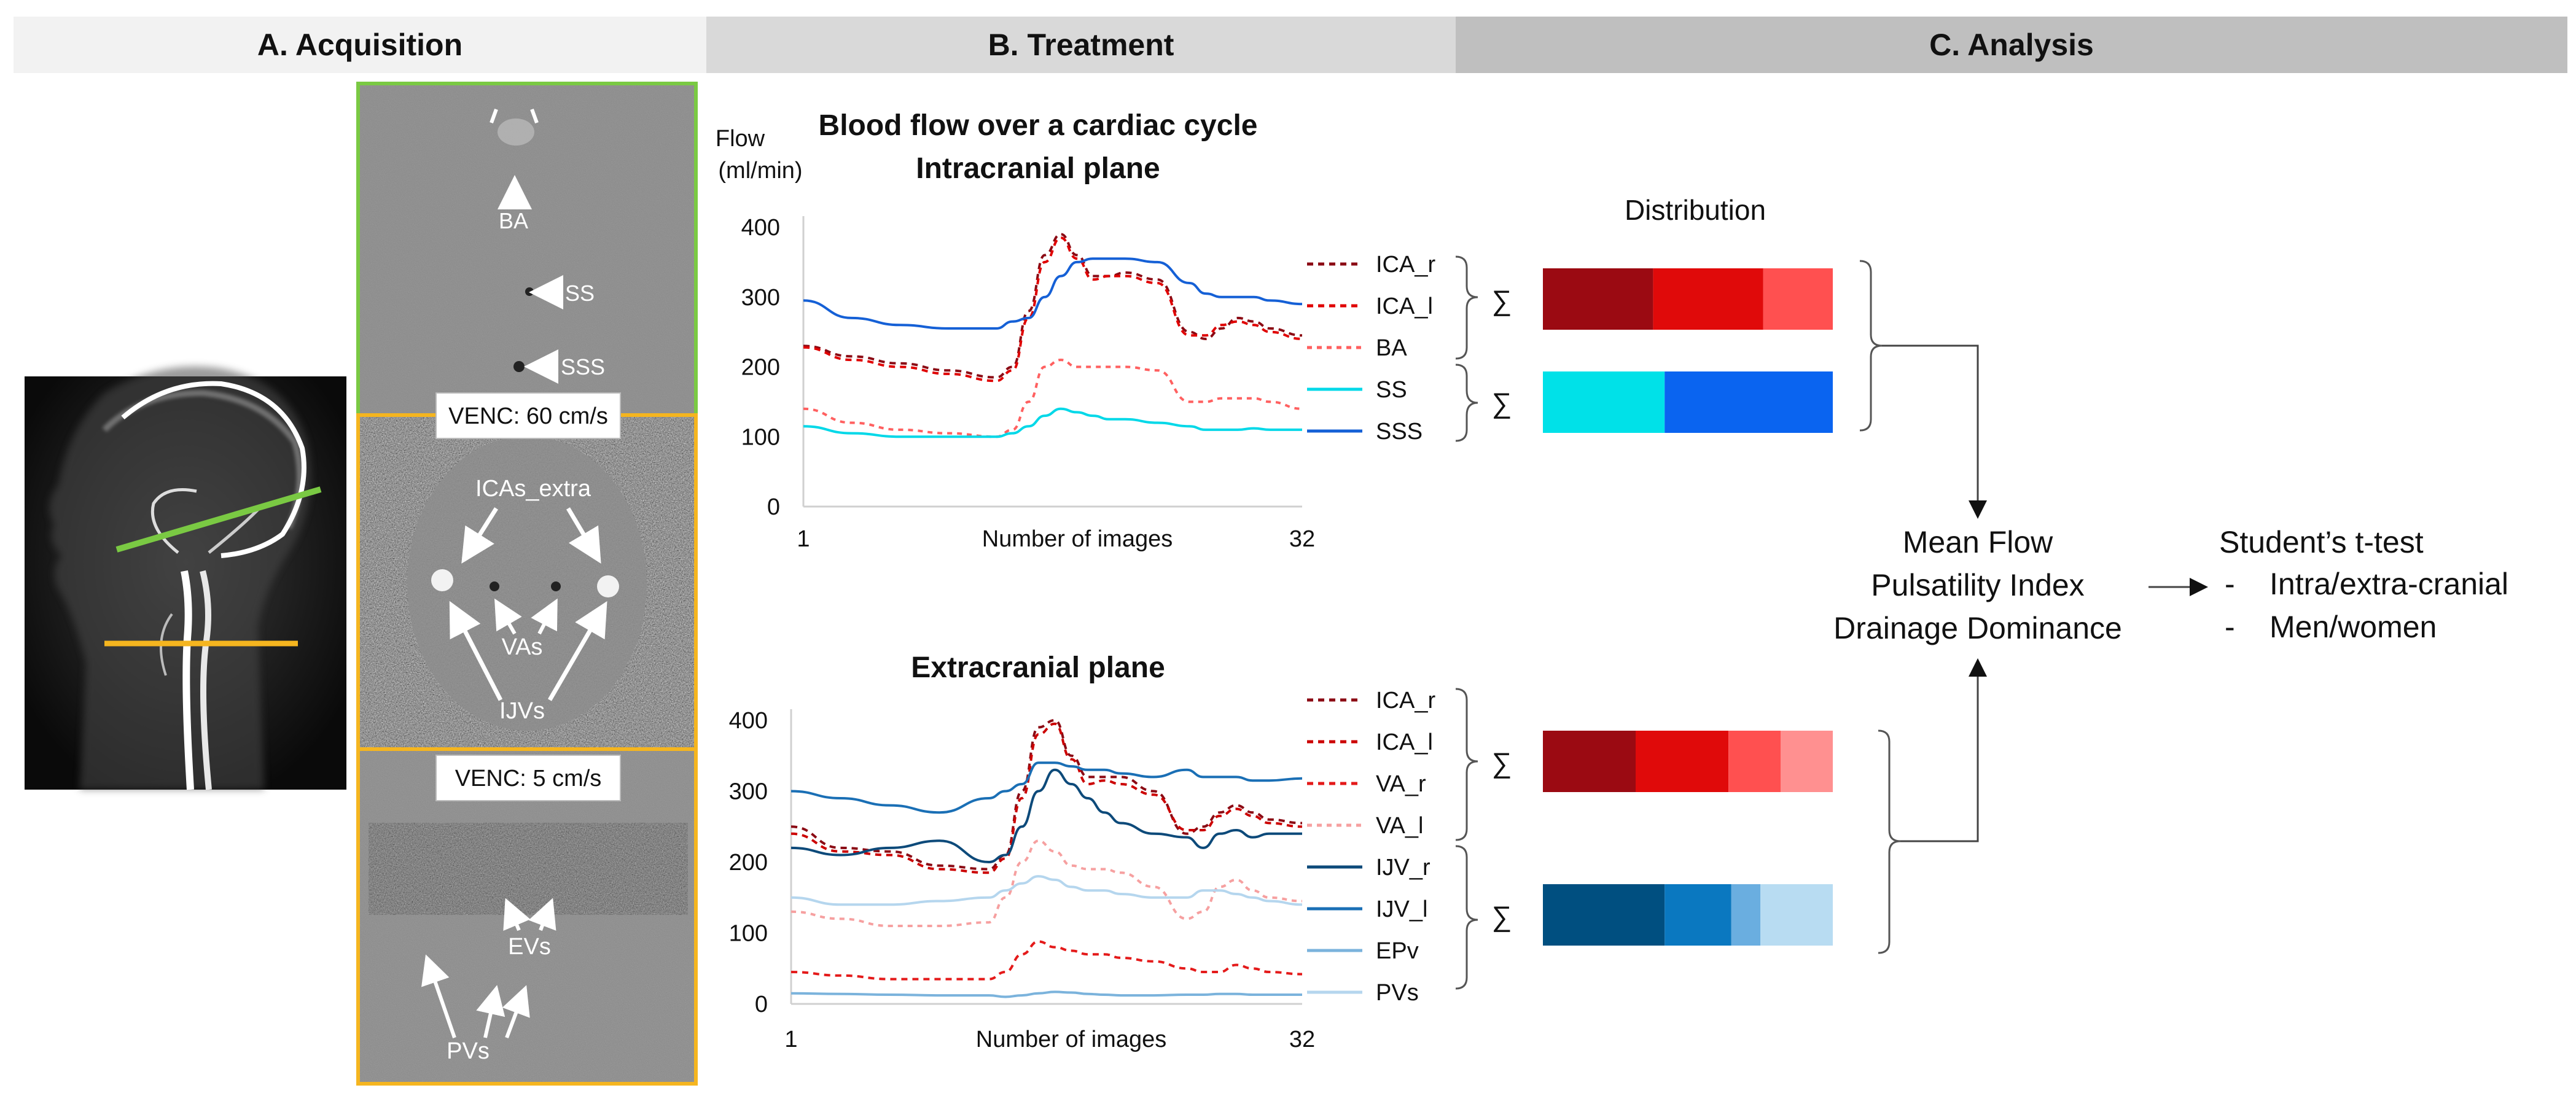  What do you see at coordinates (1466, 402) in the screenshot?
I see `bracket-intra-venous` at bounding box center [1466, 402].